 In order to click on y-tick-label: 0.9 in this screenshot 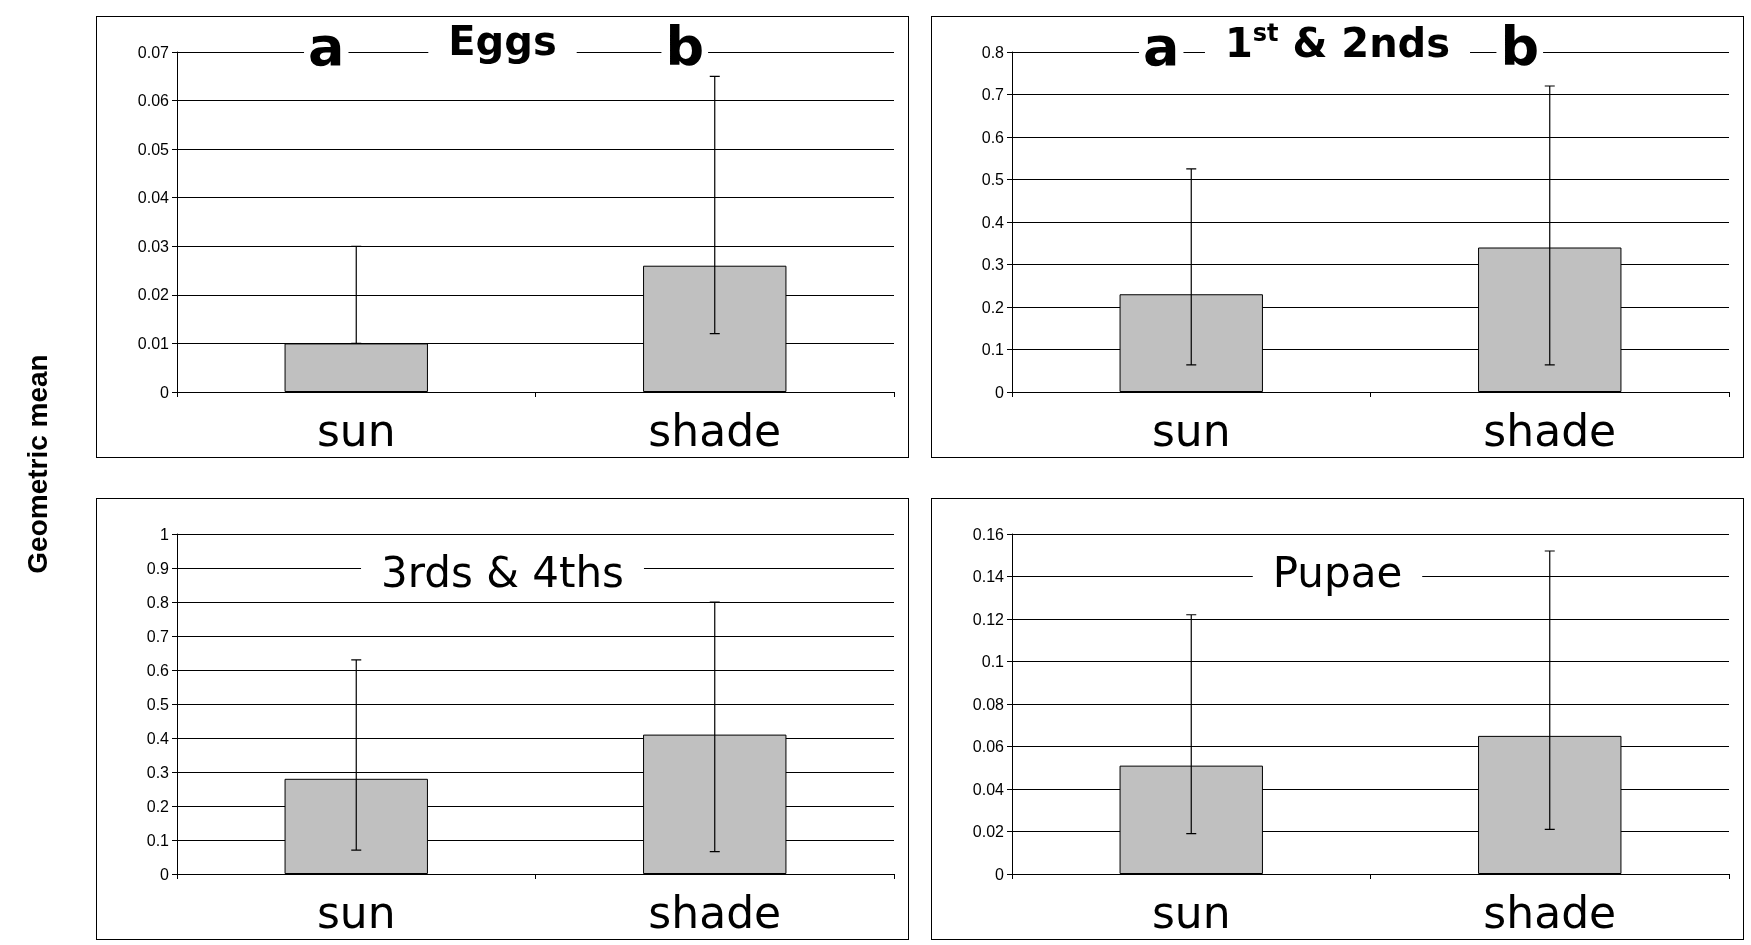, I will do `click(158, 568)`.